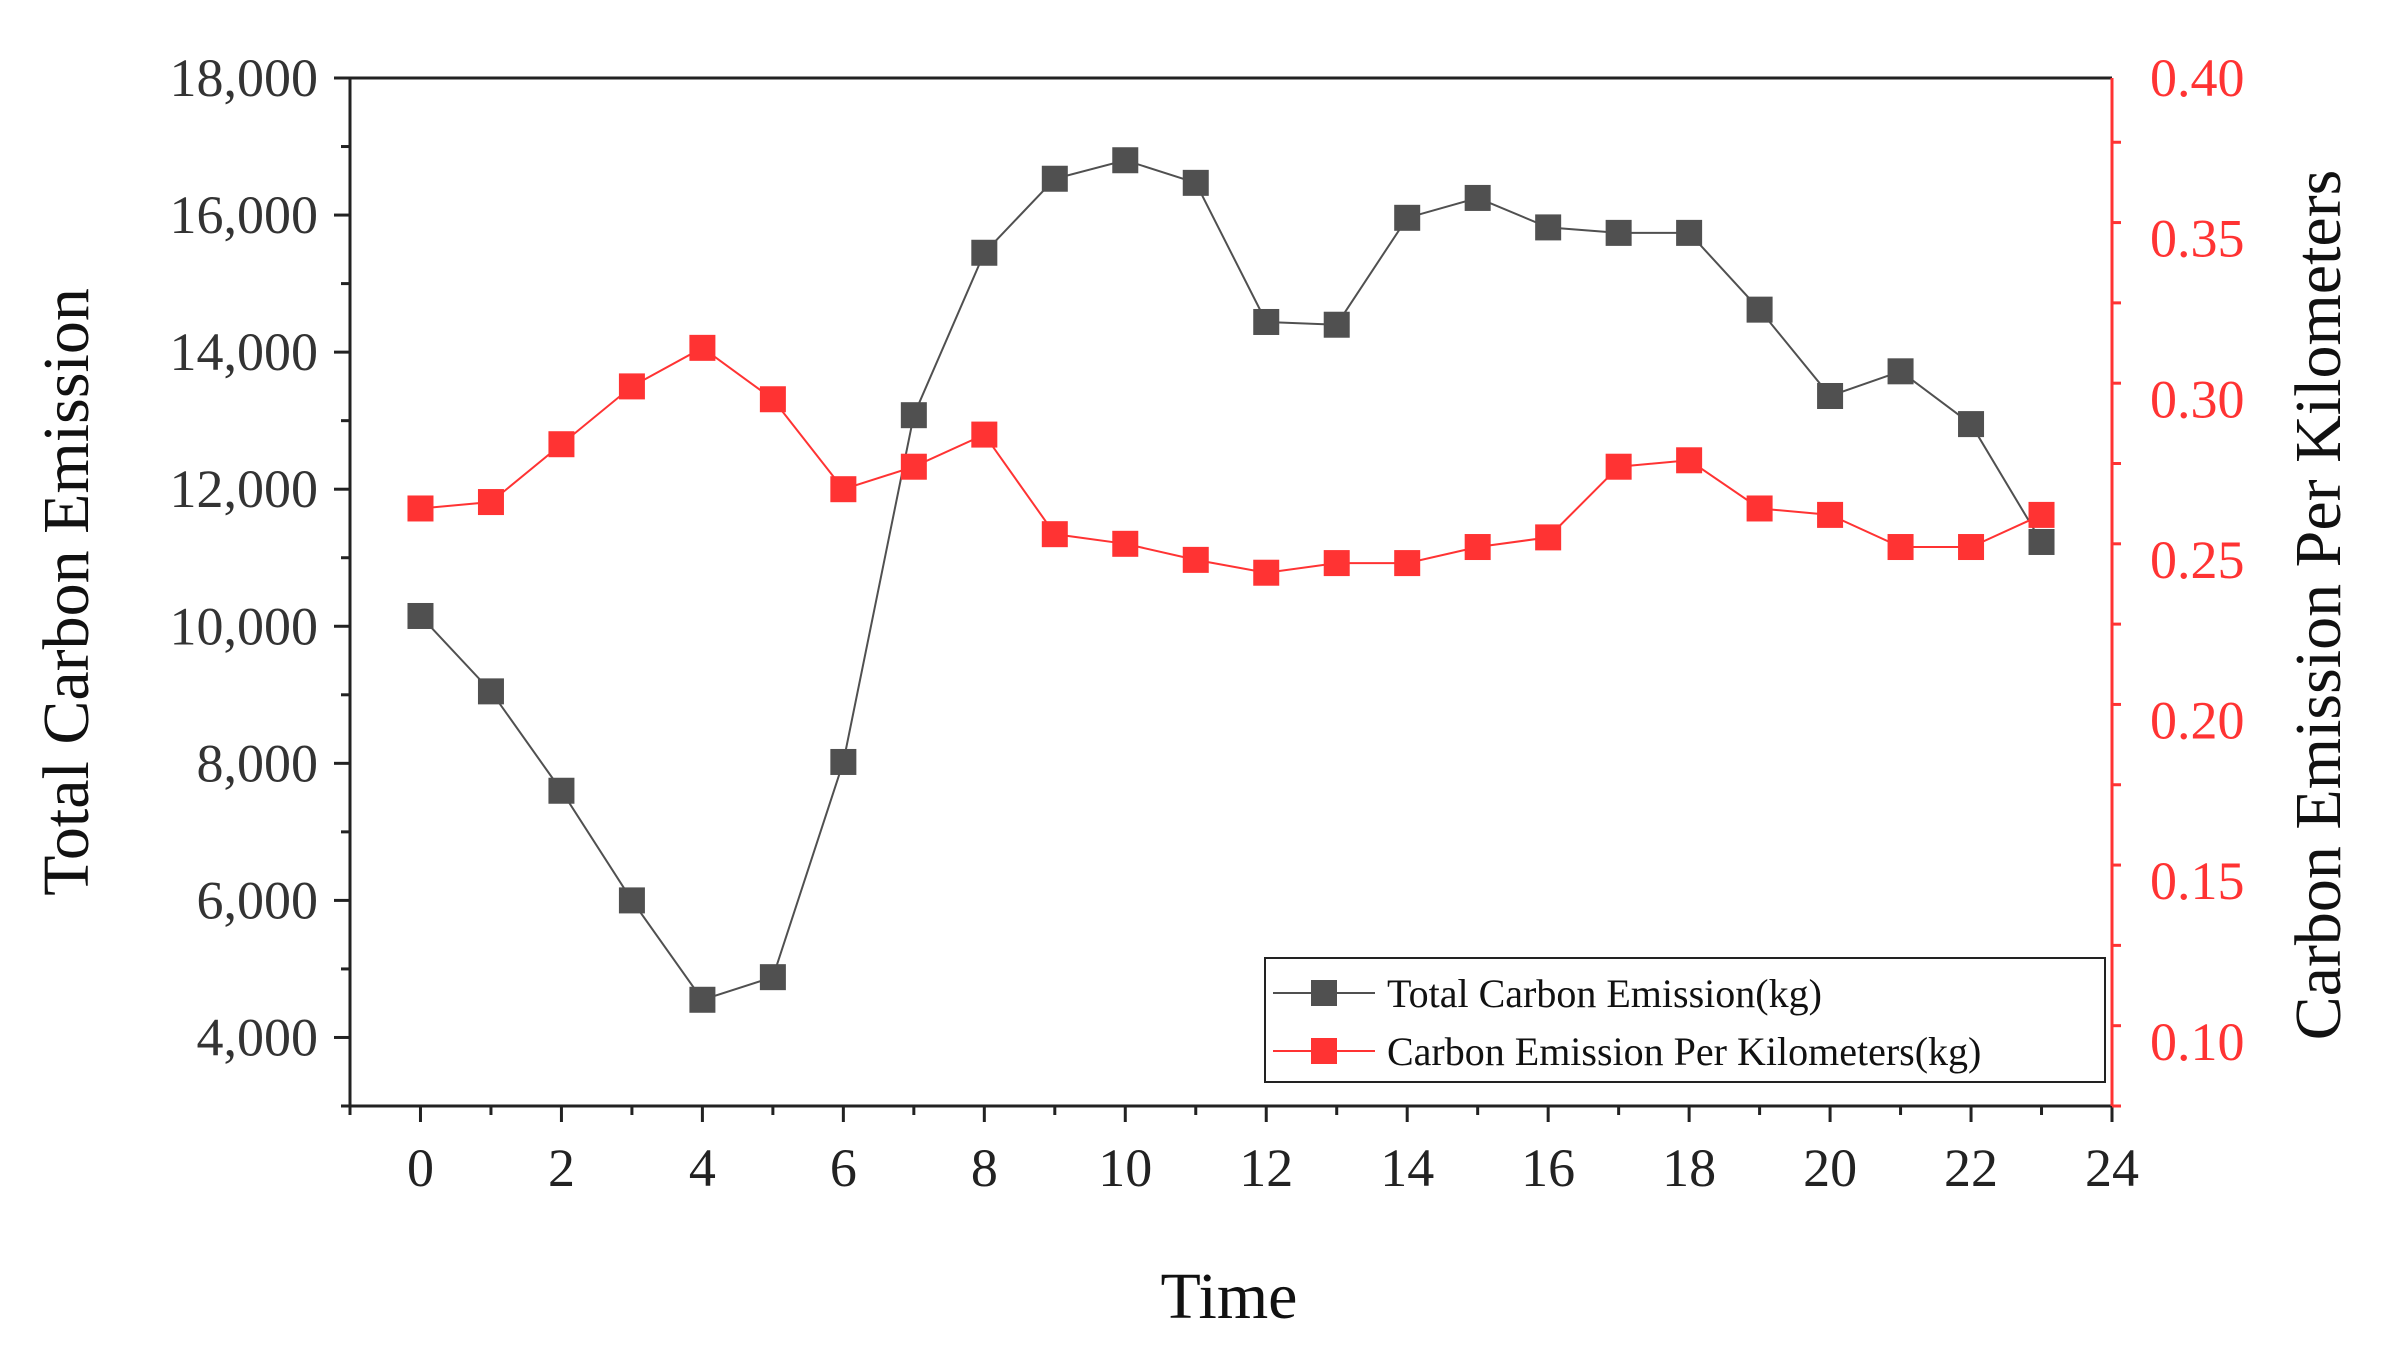 The height and width of the screenshot is (1354, 2383). What do you see at coordinates (244, 215) in the screenshot?
I see `y-left-tick-label: 16,000` at bounding box center [244, 215].